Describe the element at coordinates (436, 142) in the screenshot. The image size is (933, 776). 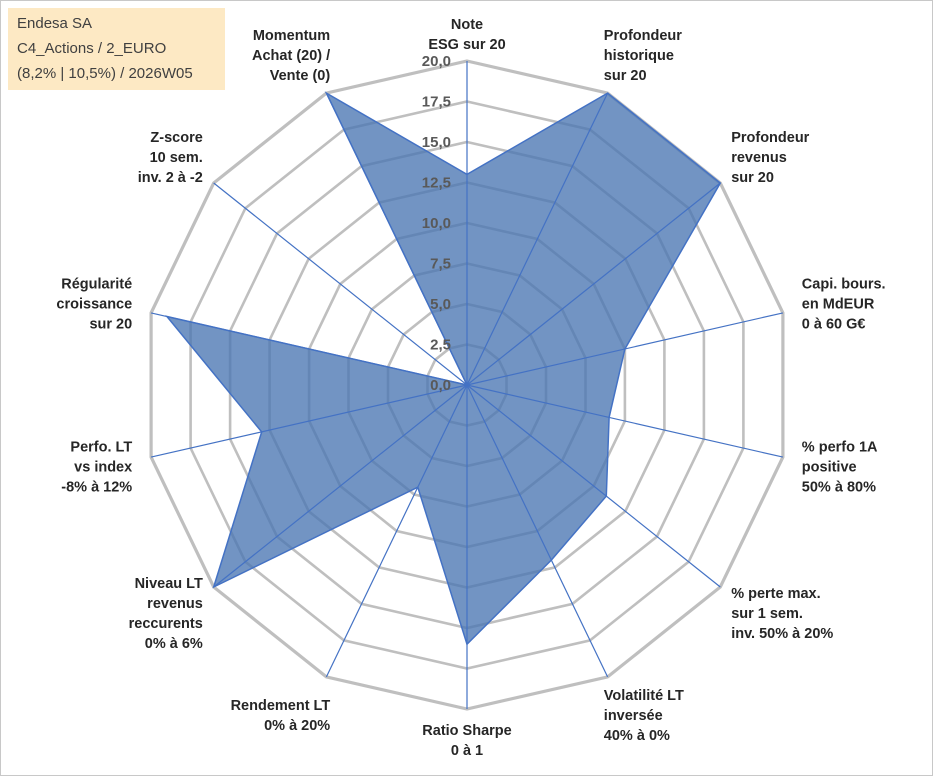
I see `tick-label: 15,0` at that location.